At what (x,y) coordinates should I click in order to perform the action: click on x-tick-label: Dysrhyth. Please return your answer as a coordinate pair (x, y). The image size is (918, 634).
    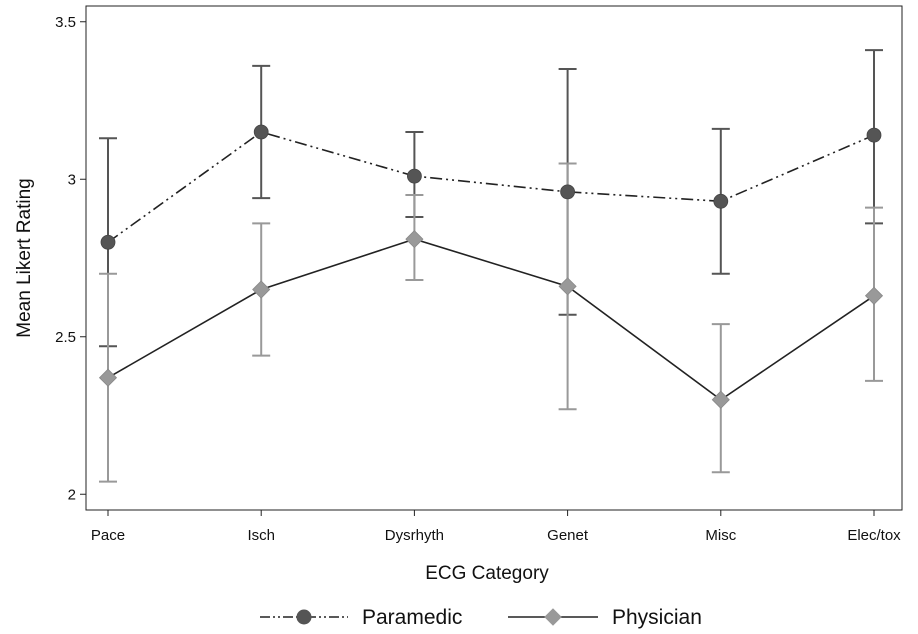
    Looking at the image, I should click on (414, 535).